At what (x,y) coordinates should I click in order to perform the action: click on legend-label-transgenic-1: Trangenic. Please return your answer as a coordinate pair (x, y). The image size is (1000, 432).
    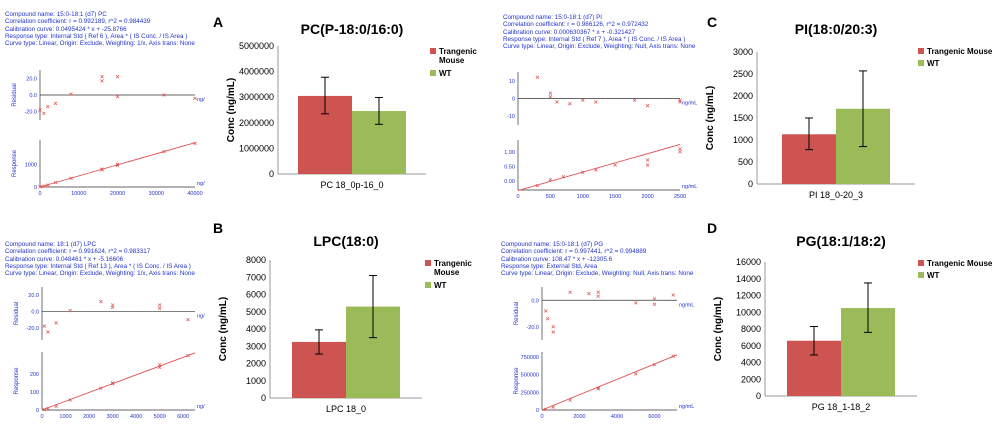
    Looking at the image, I should click on (453, 263).